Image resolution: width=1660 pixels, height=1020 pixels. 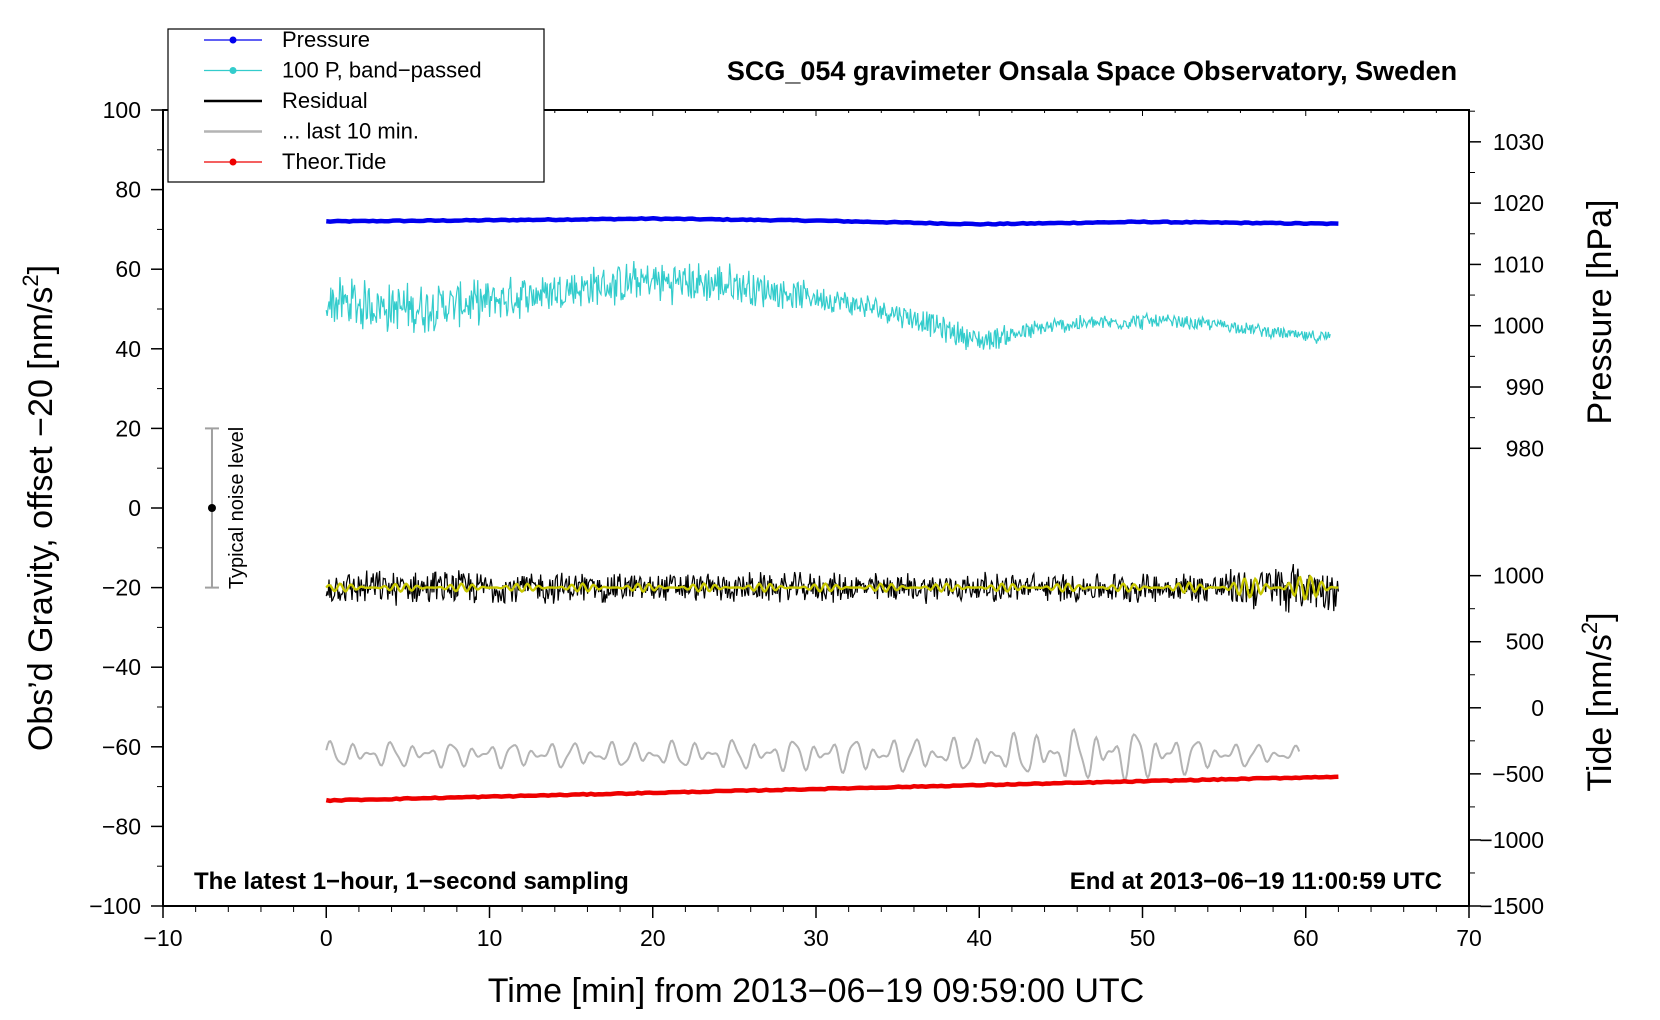 I want to click on noise-level-bar, so click(x=211, y=508).